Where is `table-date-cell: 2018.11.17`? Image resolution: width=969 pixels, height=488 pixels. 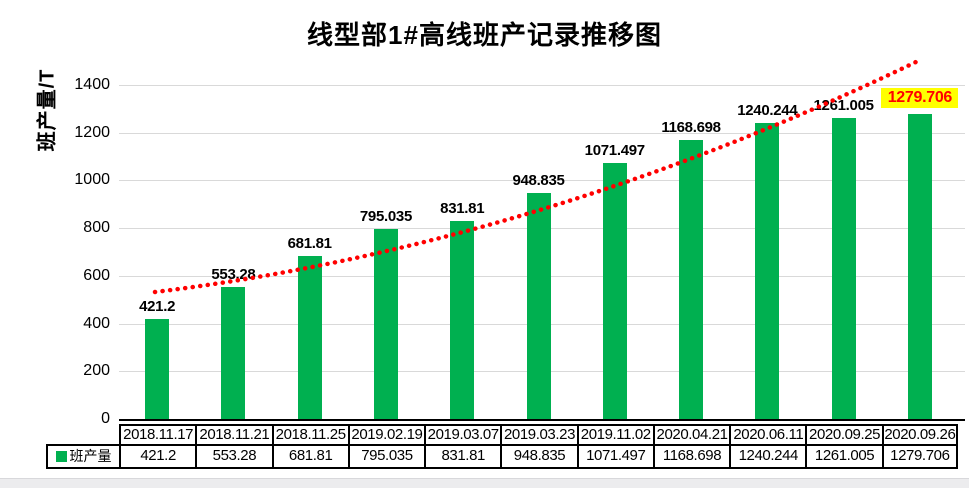
table-date-cell: 2018.11.17 is located at coordinates (157, 435).